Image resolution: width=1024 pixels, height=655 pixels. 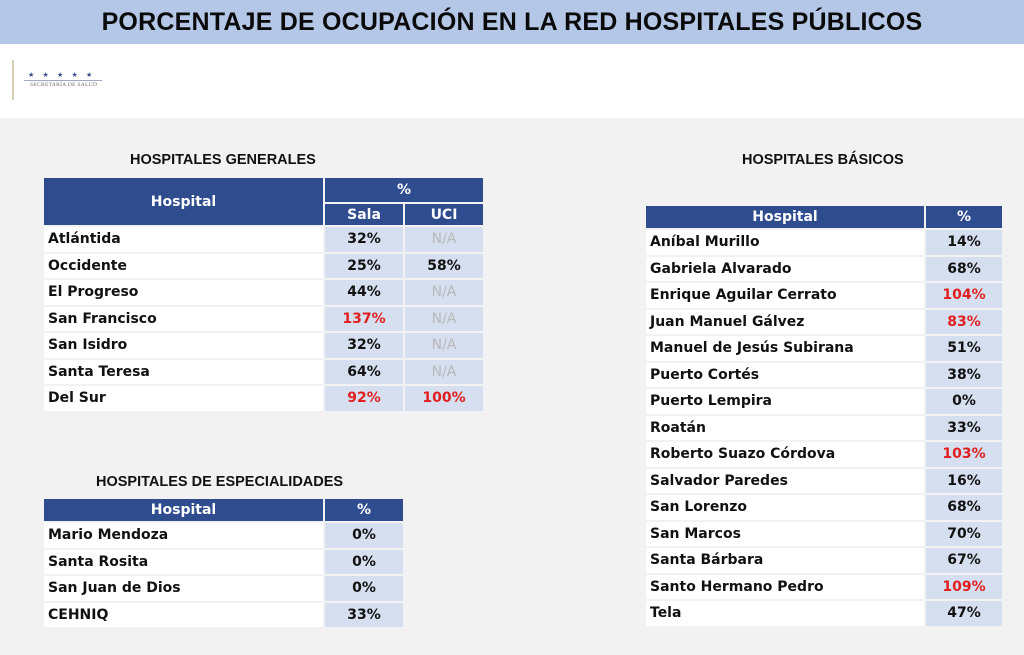 I want to click on uci-value: 100%, so click(x=444, y=398).